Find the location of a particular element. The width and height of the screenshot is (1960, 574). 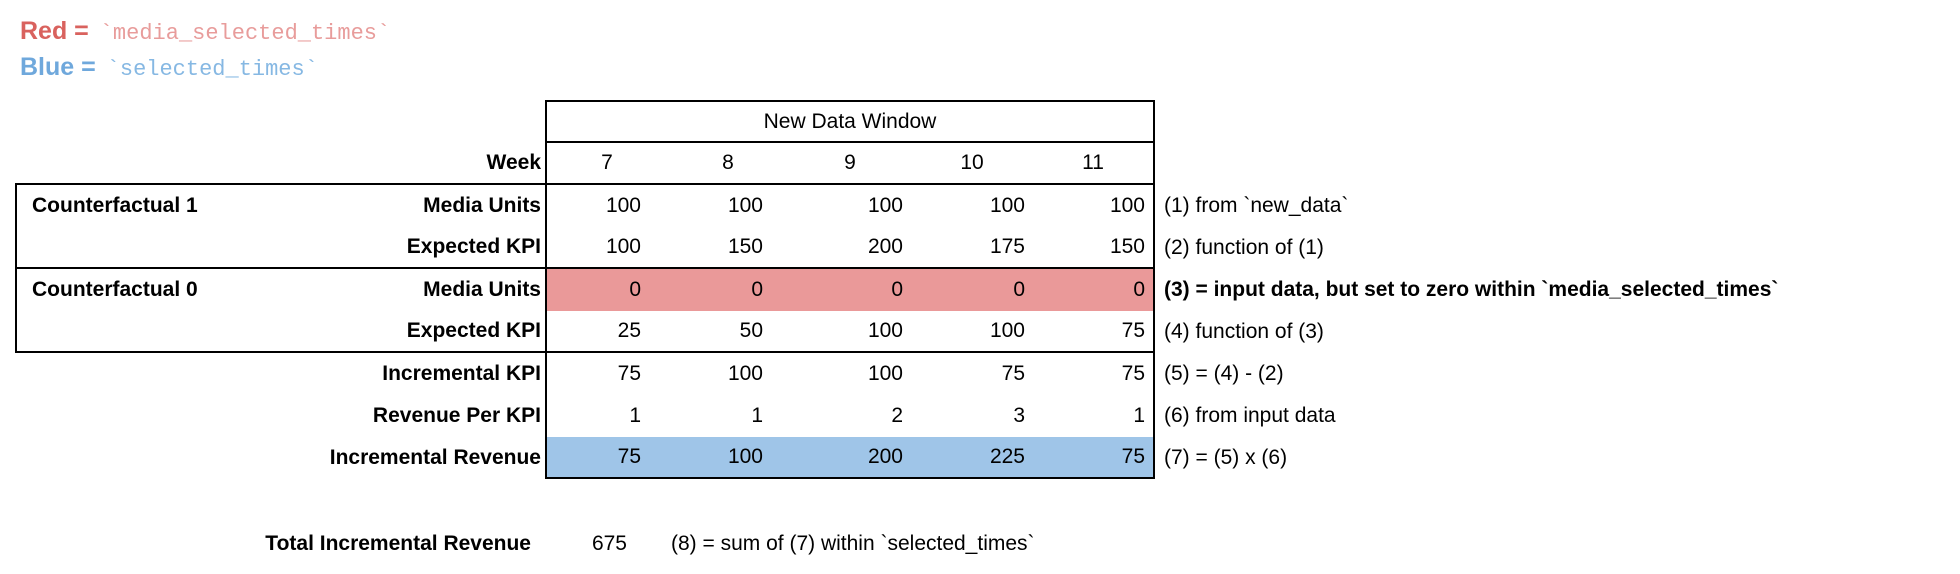

cell-value-highlight-blue: 200 is located at coordinates (850, 458).